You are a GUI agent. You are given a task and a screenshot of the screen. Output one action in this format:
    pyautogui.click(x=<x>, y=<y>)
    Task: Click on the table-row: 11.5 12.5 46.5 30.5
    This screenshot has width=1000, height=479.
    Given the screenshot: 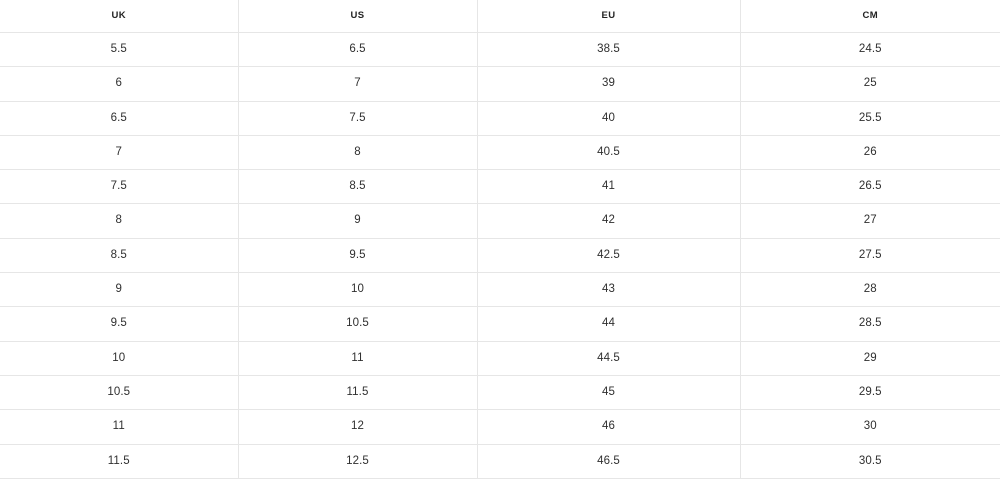 What is the action you would take?
    pyautogui.click(x=500, y=461)
    